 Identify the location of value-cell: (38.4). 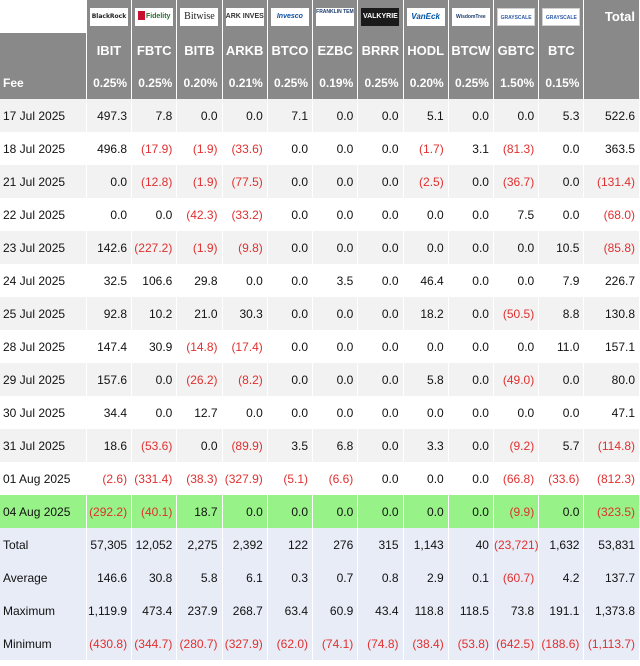
(426, 643).